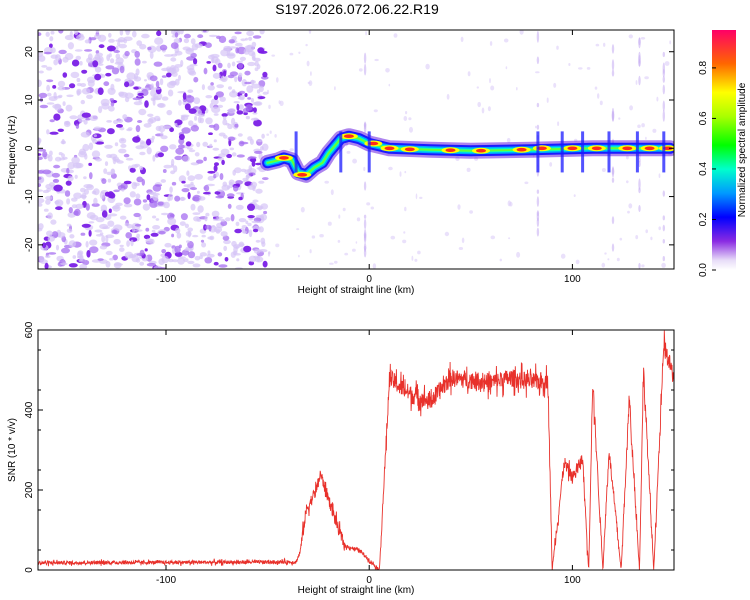  Describe the element at coordinates (703, 169) in the screenshot. I see `colorbar-tick-label: 0.4` at that location.